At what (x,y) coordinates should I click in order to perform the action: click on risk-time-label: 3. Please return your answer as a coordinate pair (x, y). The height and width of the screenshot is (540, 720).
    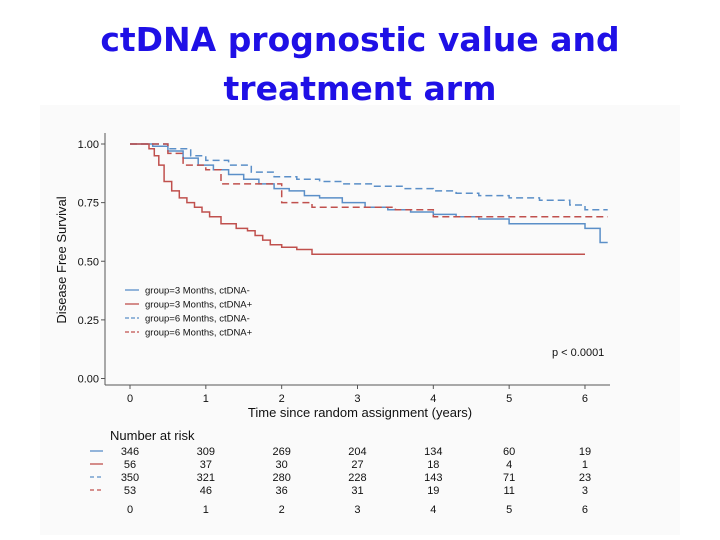
    Looking at the image, I should click on (357, 510).